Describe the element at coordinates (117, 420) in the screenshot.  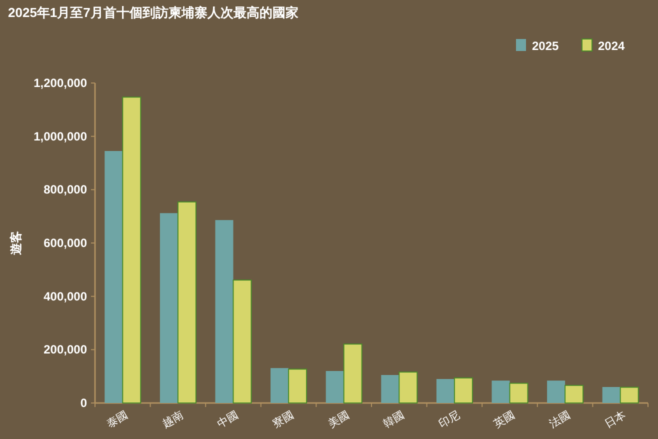
I see `x-tick-label: 泰國` at that location.